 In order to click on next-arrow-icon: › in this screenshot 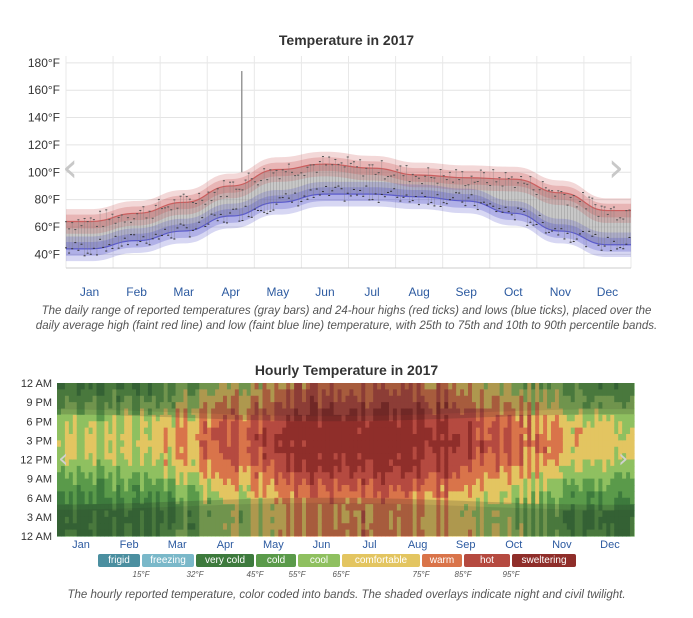, I will do `click(616, 168)`.